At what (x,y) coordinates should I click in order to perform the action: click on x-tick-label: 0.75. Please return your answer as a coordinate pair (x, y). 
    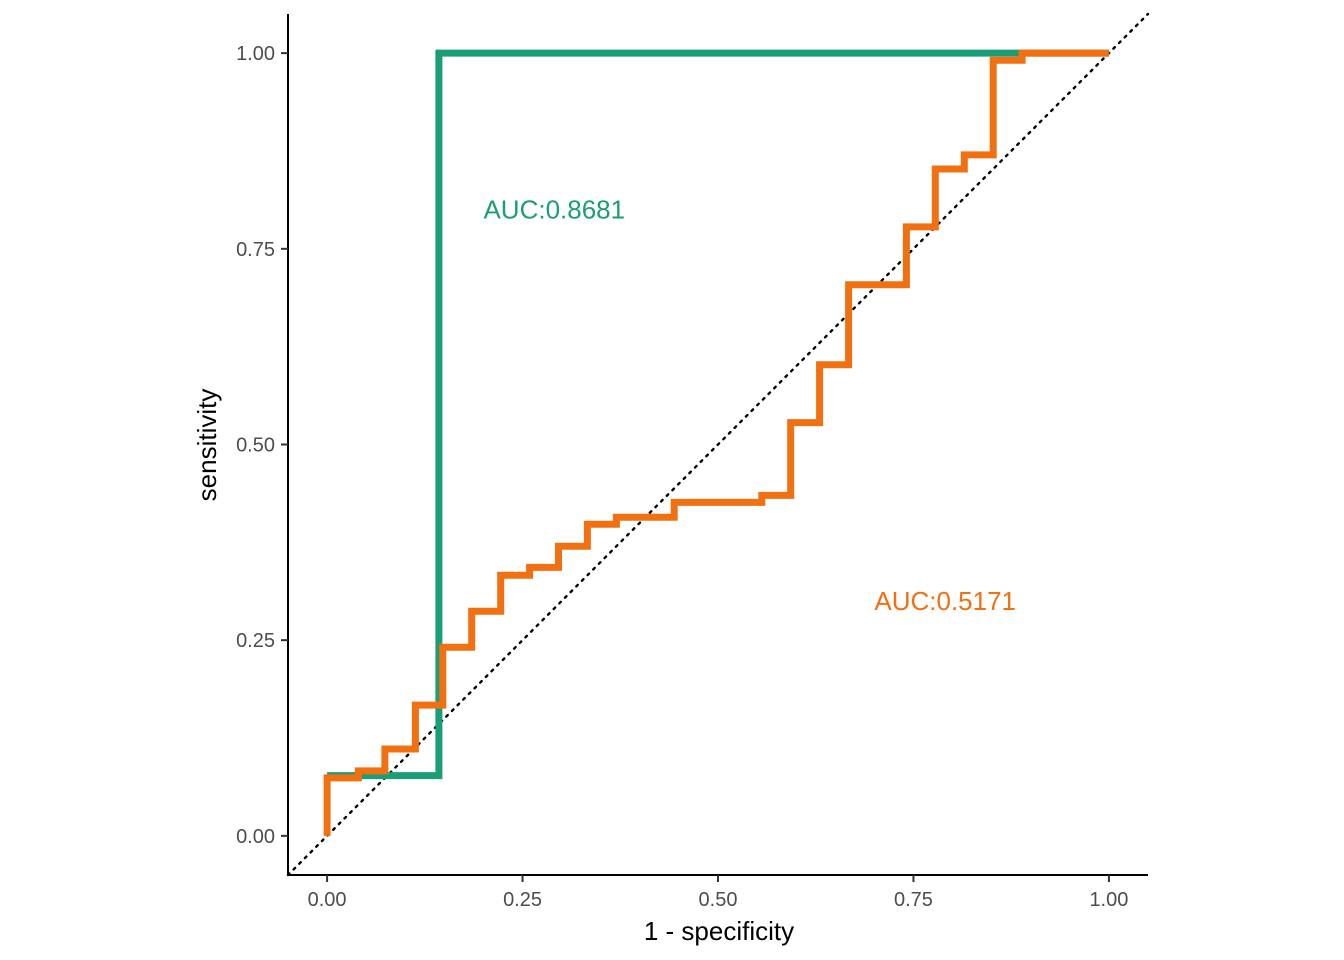
    Looking at the image, I should click on (913, 900).